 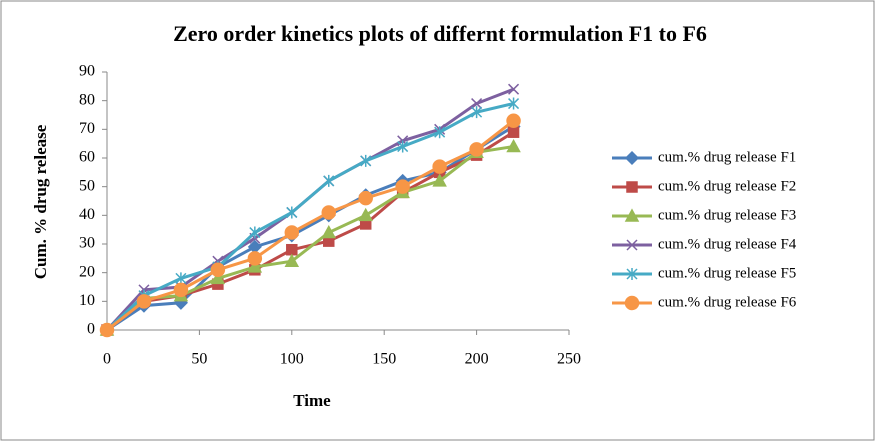 I want to click on y-tick-label: 30, so click(x=87, y=243).